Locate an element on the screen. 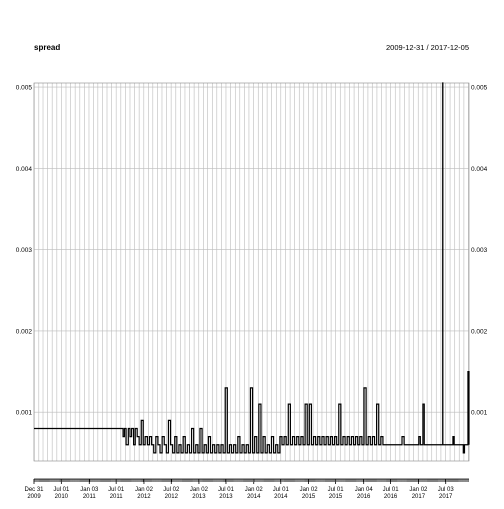 The width and height of the screenshot is (504, 509). y-tick-label-right: 0.005 is located at coordinates (479, 88).